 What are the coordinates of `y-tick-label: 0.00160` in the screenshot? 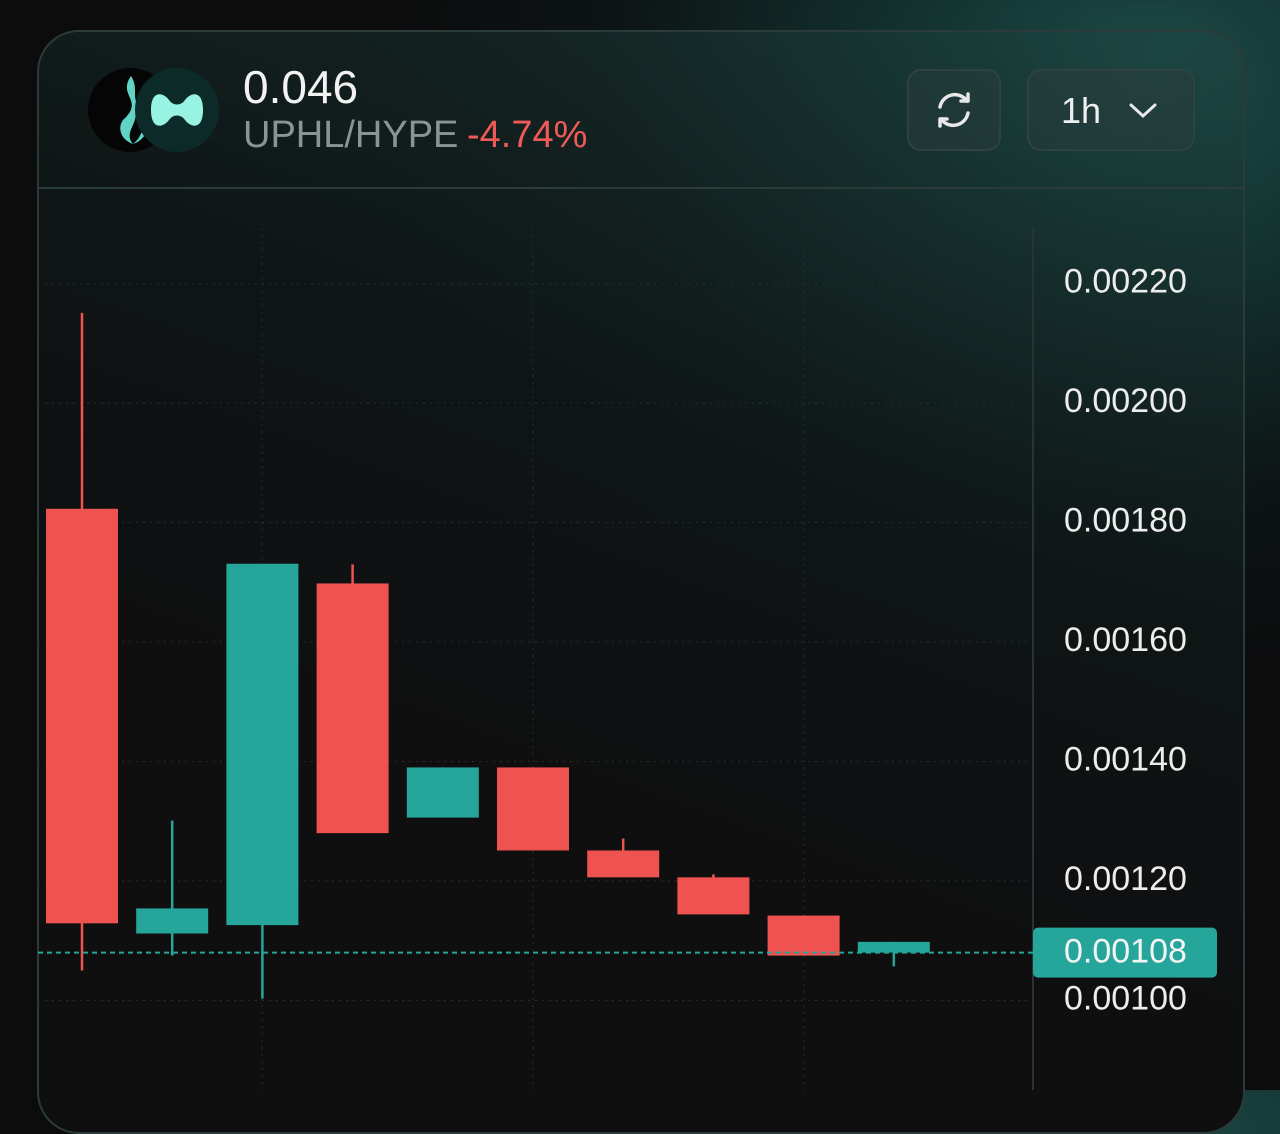 It's located at (1125, 640).